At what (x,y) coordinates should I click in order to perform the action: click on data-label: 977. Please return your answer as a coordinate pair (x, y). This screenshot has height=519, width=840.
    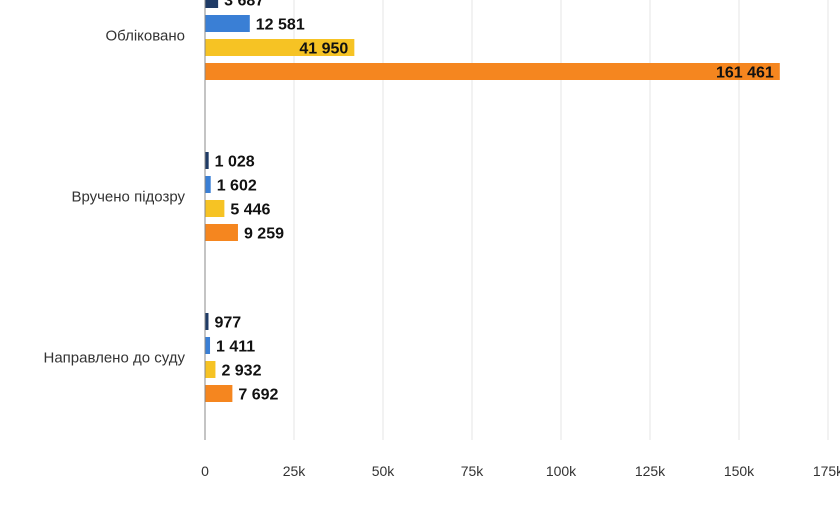
    Looking at the image, I should click on (227, 323).